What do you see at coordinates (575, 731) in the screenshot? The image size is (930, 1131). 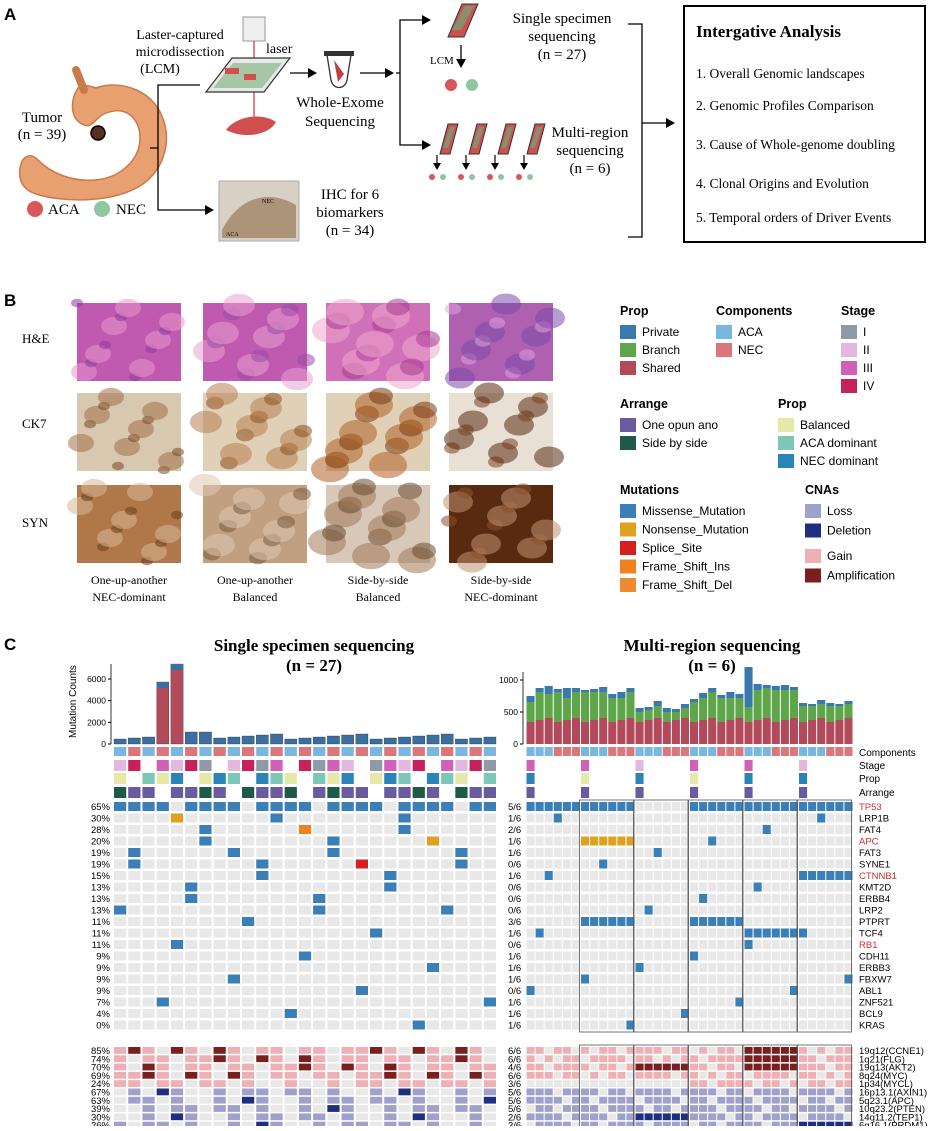 I see `bar-shared` at bounding box center [575, 731].